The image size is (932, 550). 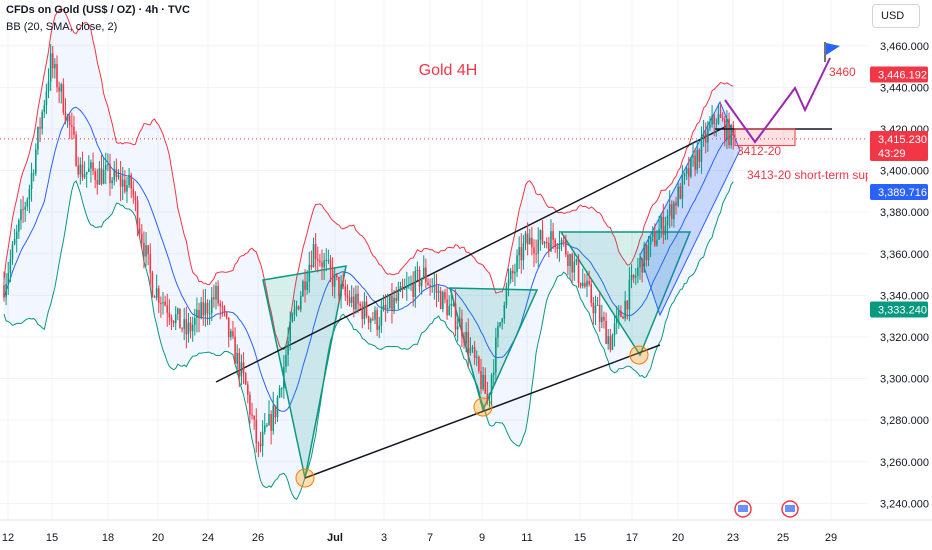 What do you see at coordinates (896, 16) in the screenshot?
I see `currency-button: USD` at bounding box center [896, 16].